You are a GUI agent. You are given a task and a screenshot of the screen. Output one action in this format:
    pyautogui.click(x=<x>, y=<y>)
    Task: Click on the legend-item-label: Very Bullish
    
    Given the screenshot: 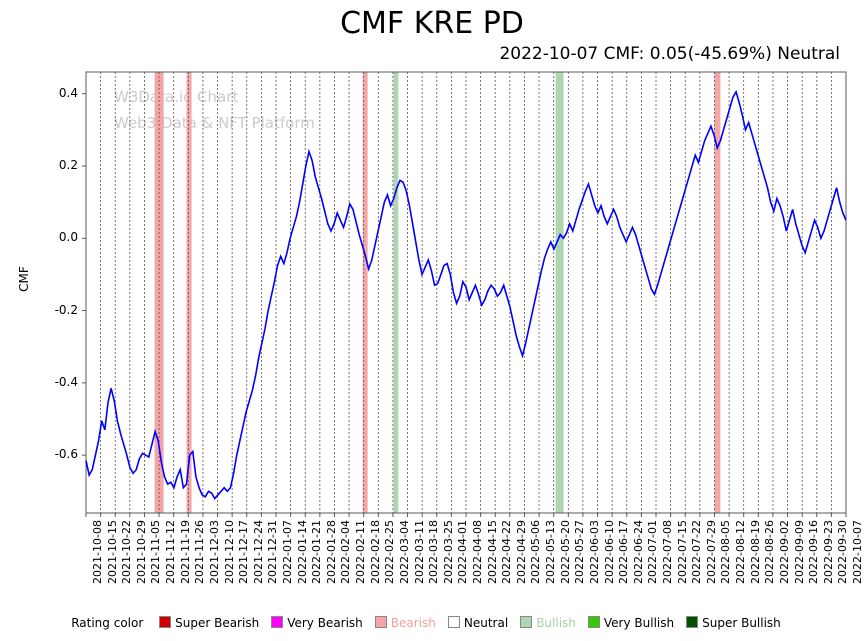 What is the action you would take?
    pyautogui.click(x=639, y=623)
    